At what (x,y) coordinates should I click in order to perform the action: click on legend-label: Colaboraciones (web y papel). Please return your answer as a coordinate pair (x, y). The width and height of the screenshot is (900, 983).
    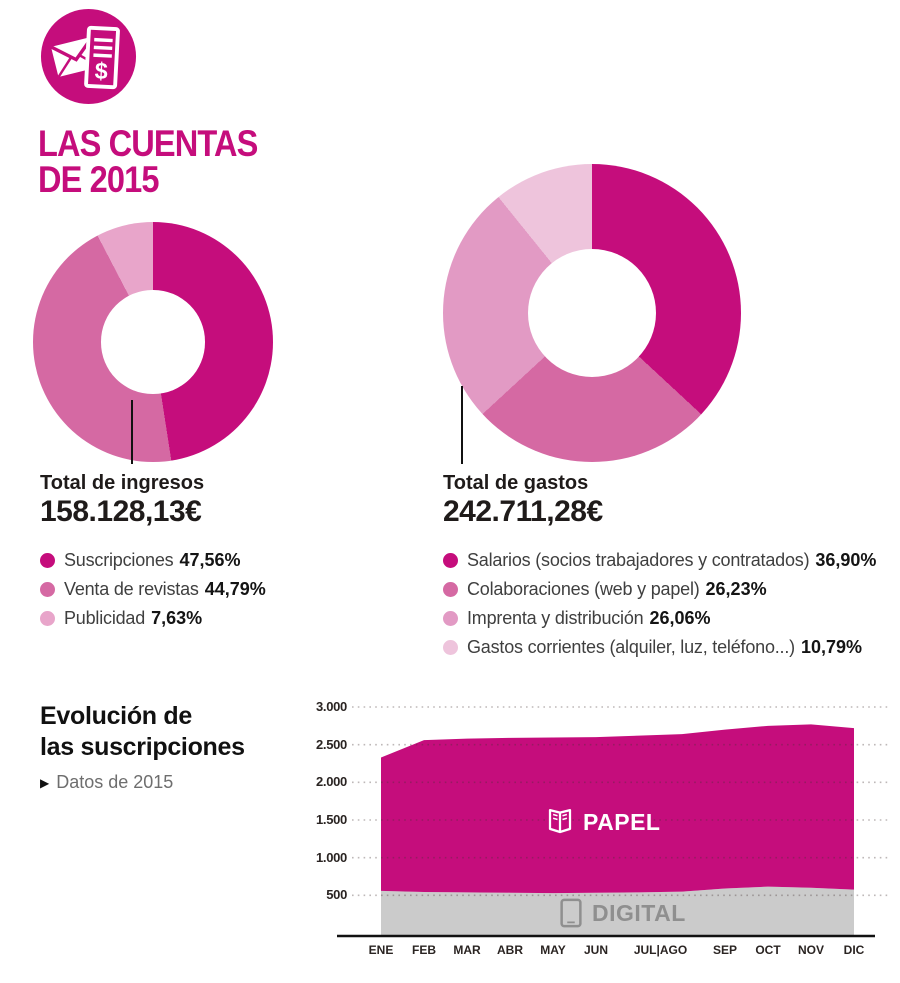
    Looking at the image, I should click on (583, 589).